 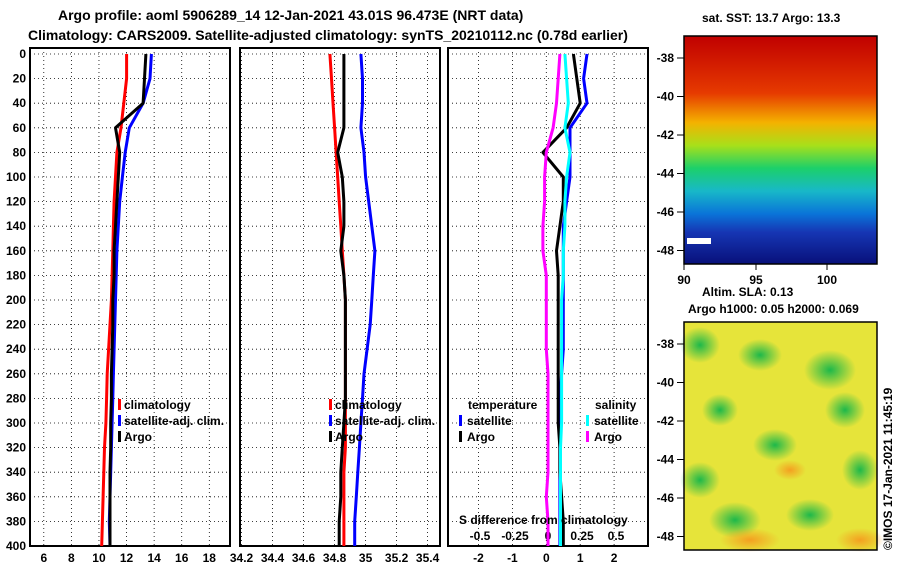 What do you see at coordinates (543, 520) in the screenshot?
I see `s-difference-title: S difference from climatology` at bounding box center [543, 520].